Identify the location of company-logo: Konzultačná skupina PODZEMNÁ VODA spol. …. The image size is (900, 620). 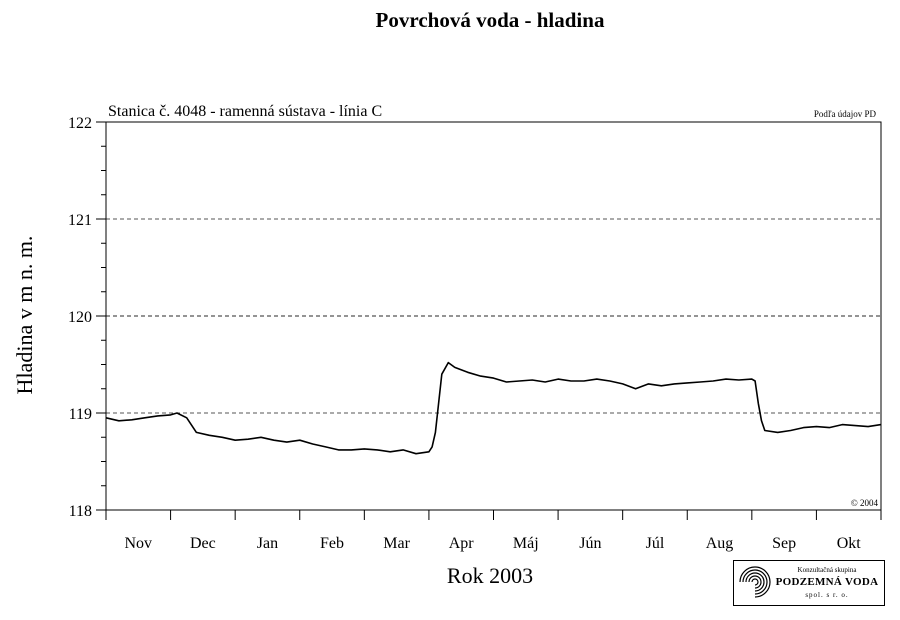
(809, 583).